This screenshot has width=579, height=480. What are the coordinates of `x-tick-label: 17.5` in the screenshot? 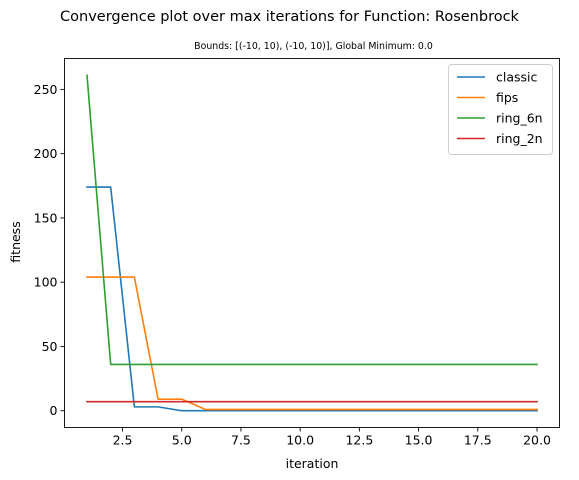 It's located at (478, 440).